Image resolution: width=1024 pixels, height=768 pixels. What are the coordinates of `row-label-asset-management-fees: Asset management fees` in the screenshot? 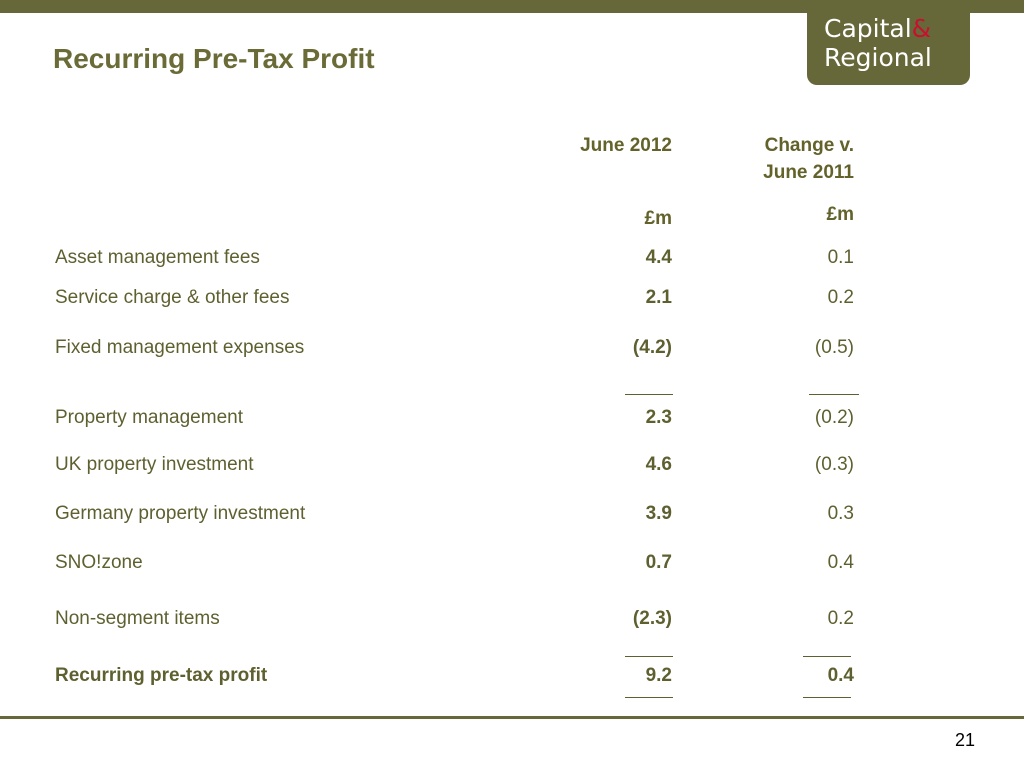 It's located at (157, 257).